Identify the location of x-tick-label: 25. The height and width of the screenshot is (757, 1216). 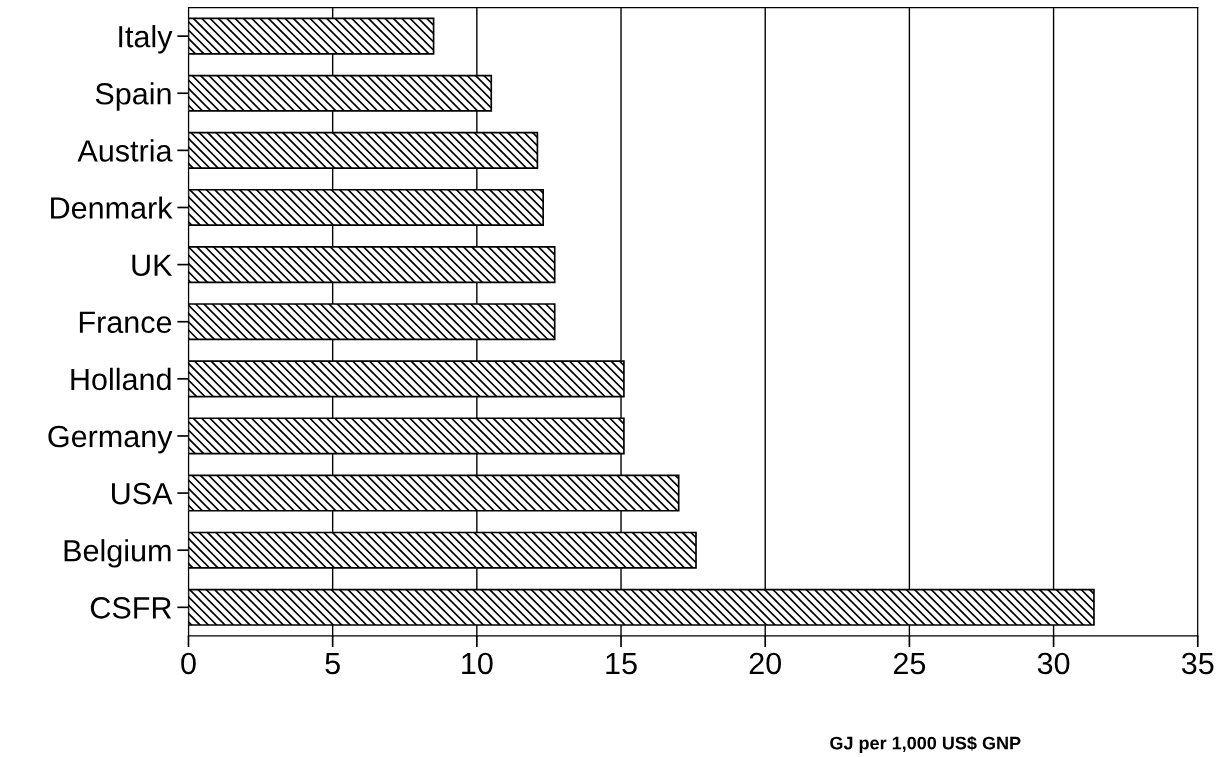
(909, 663).